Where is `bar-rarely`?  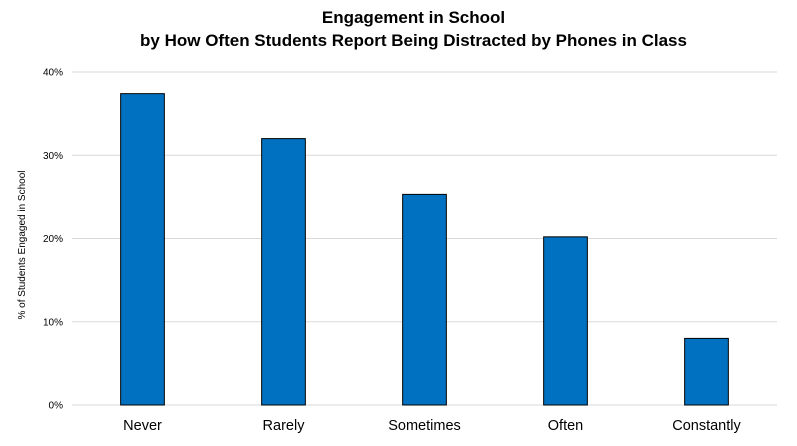 bar-rarely is located at coordinates (283, 272).